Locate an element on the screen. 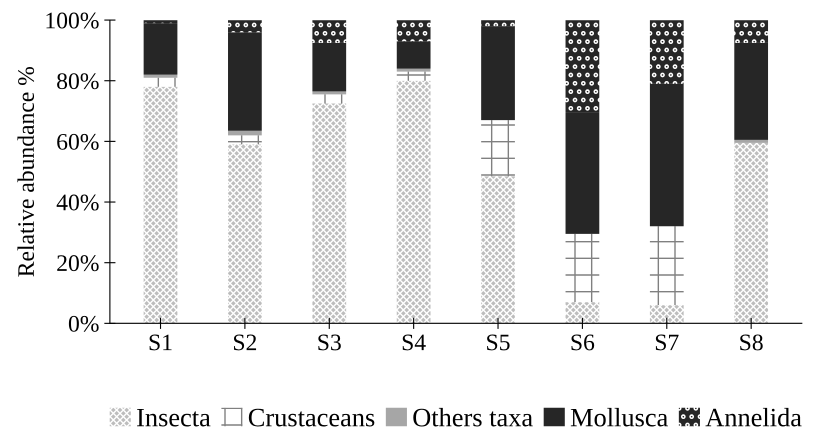  legend-label: Crustaceans is located at coordinates (311, 417).